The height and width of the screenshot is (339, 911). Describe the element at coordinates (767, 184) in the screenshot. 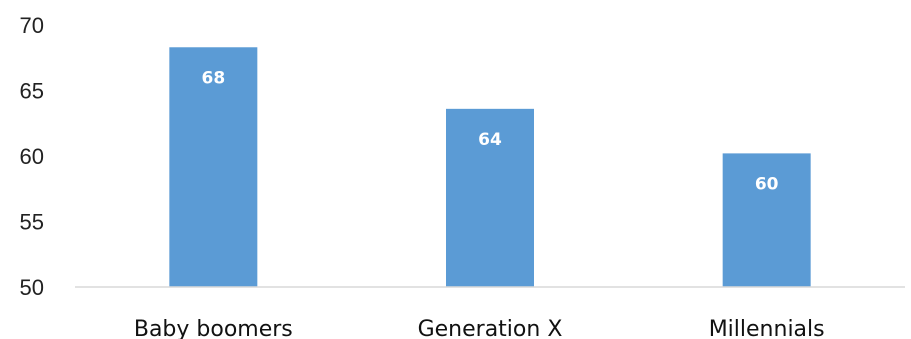

I see `data-label: 60` at that location.